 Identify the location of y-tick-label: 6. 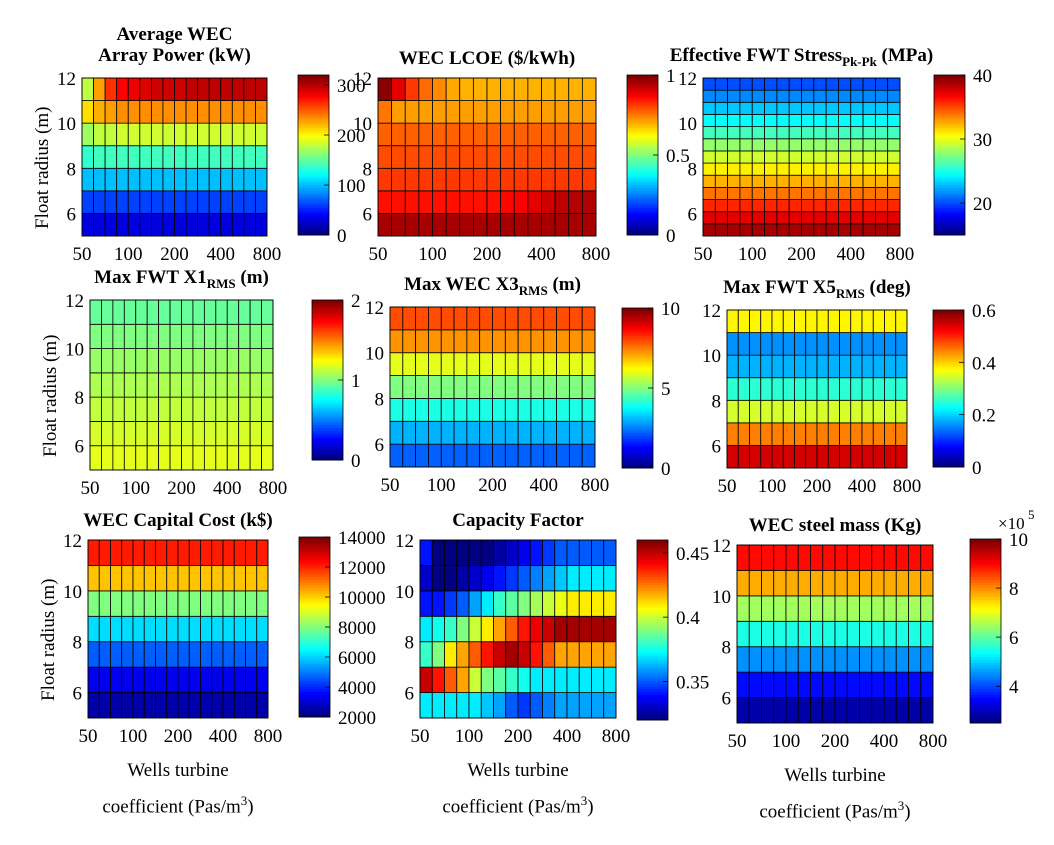
(410, 694).